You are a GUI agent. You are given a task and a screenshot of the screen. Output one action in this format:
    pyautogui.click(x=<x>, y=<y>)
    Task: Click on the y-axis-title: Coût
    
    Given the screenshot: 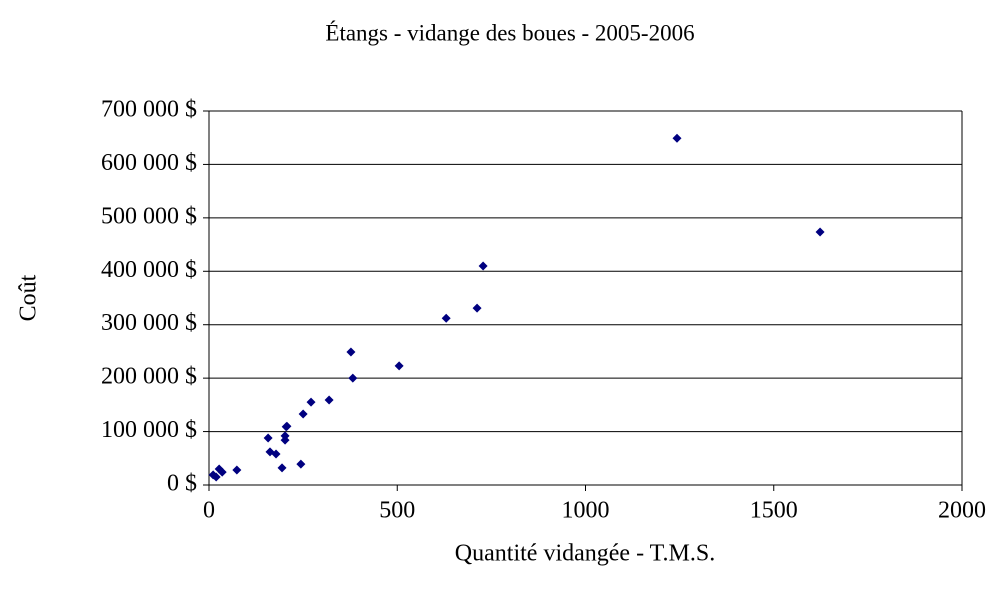 What is the action you would take?
    pyautogui.click(x=29, y=297)
    